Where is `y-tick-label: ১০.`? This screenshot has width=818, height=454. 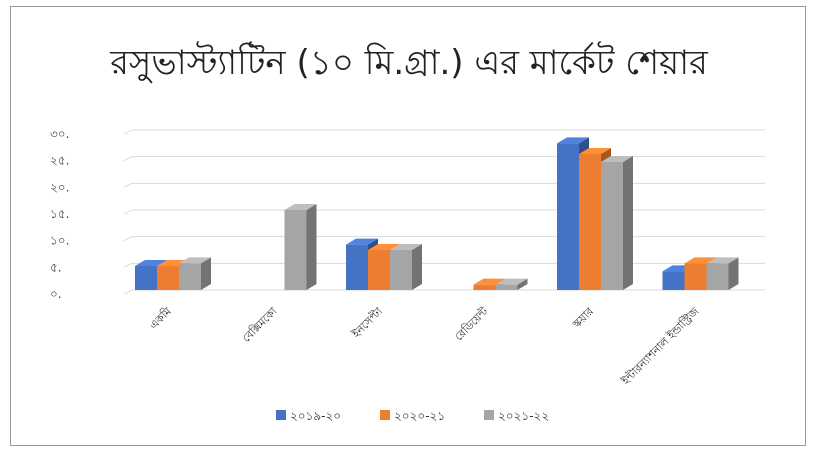
y-tick-label: ১০. is located at coordinates (59, 241).